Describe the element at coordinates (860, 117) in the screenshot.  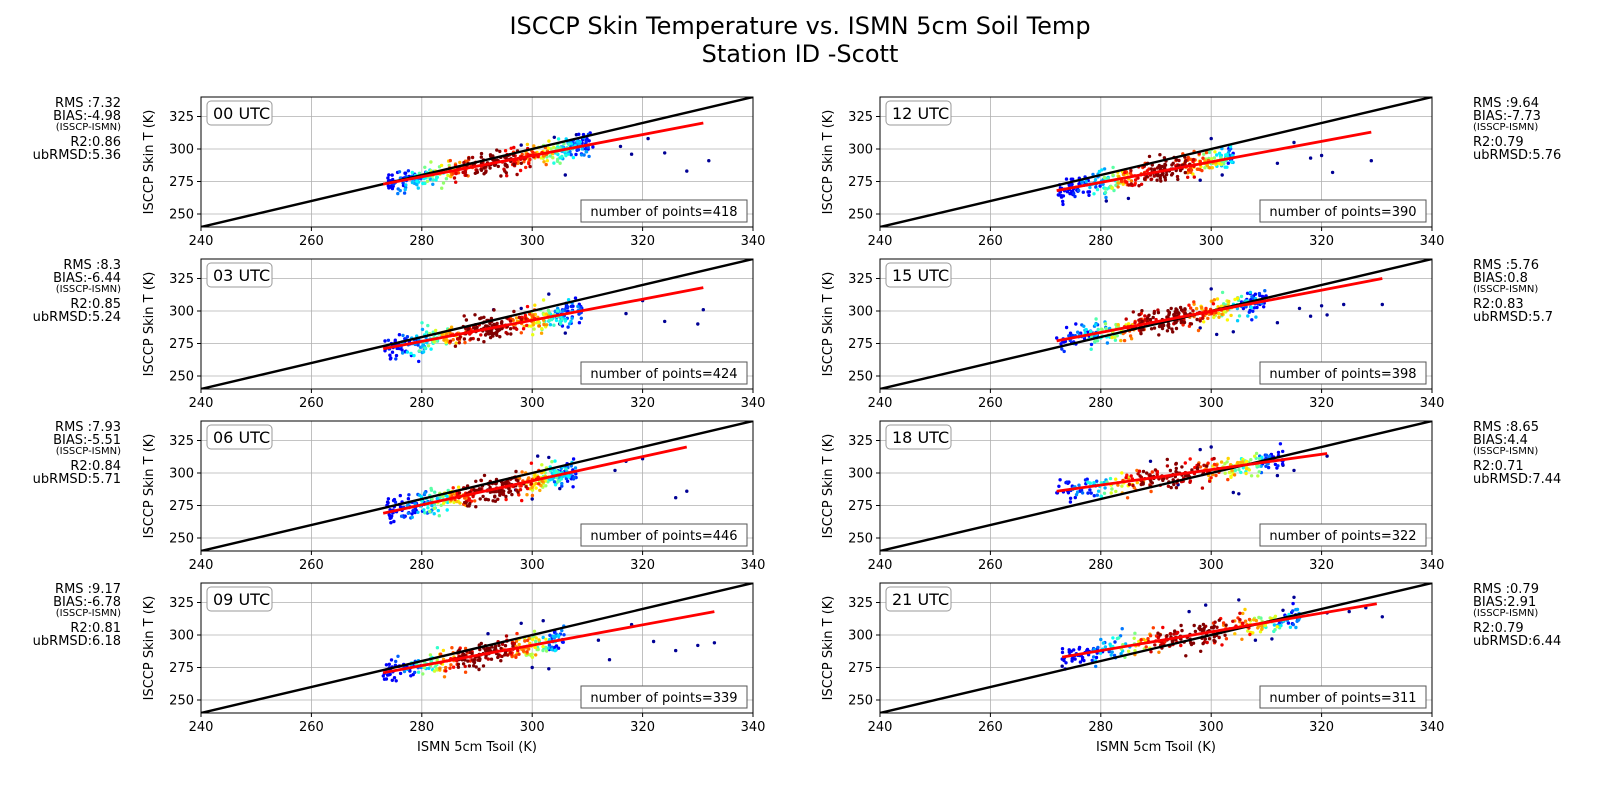
I see `y-tick-label: 325` at that location.